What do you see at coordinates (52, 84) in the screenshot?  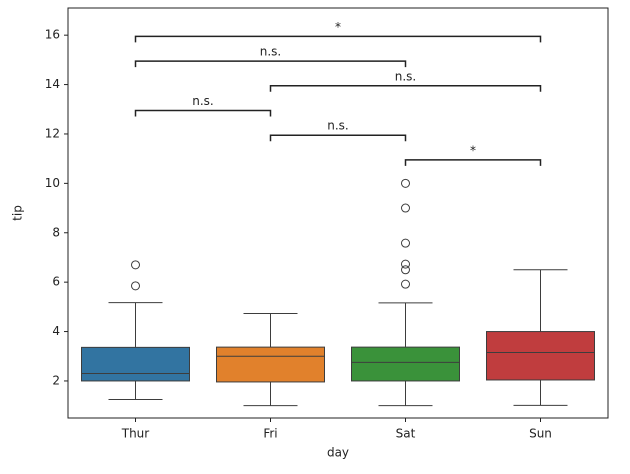 I see `y-tick-label: 14` at bounding box center [52, 84].